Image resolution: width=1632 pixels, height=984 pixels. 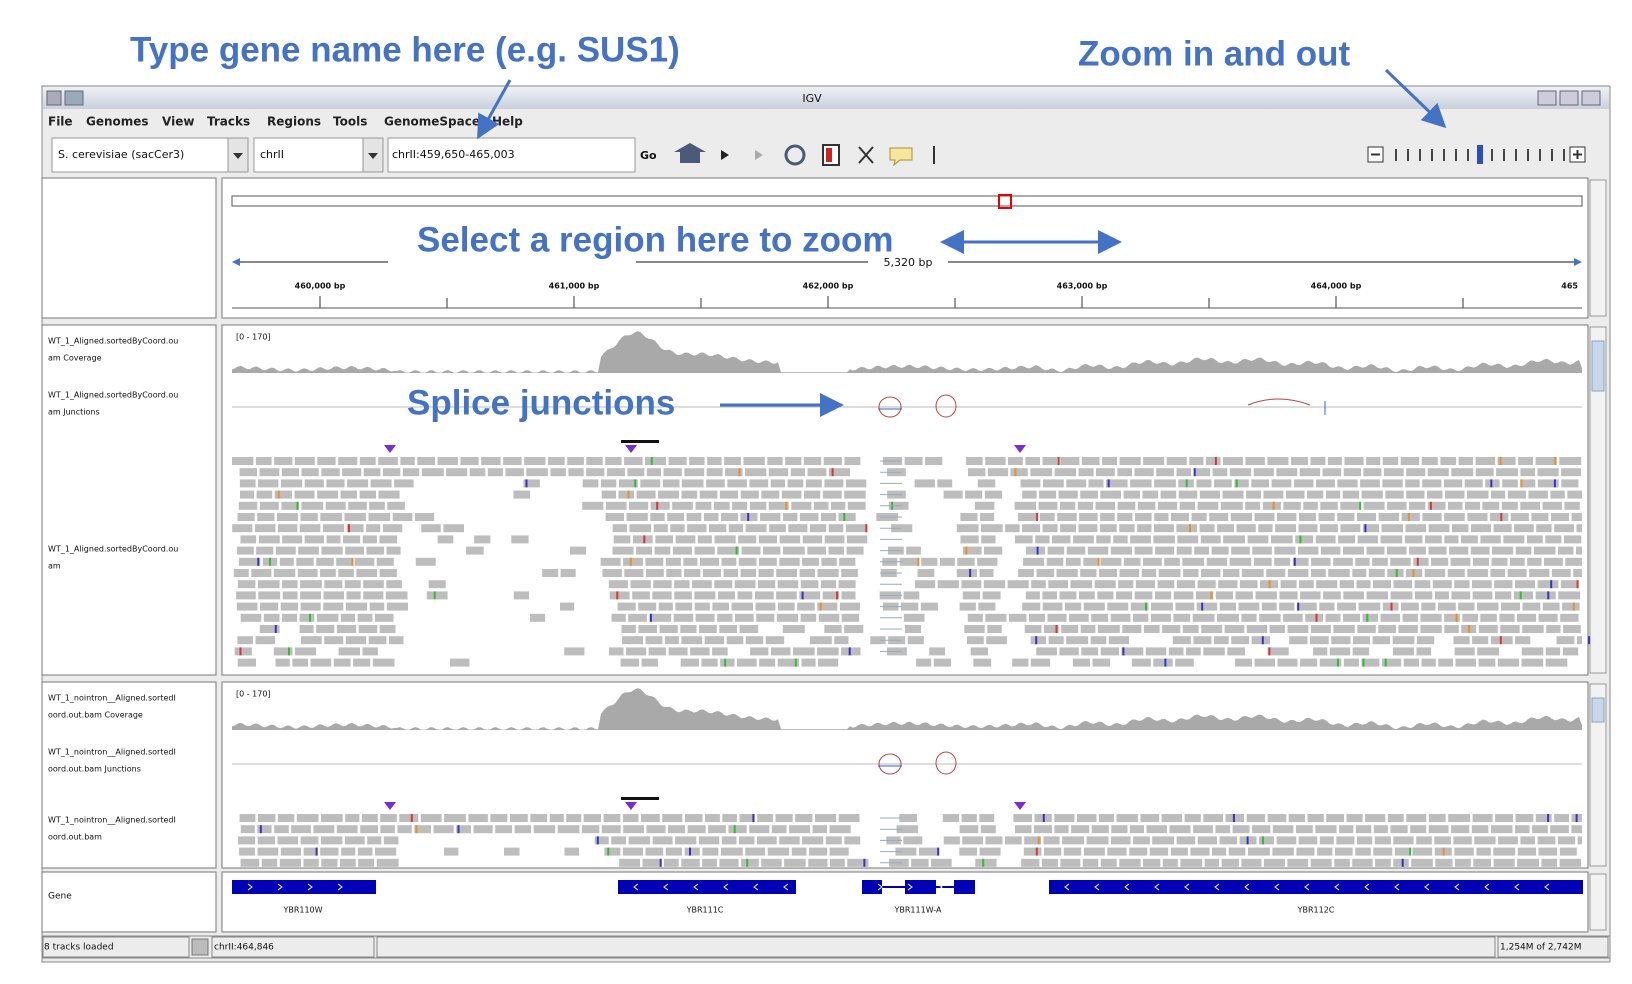 I want to click on maximize, so click(x=1569, y=98).